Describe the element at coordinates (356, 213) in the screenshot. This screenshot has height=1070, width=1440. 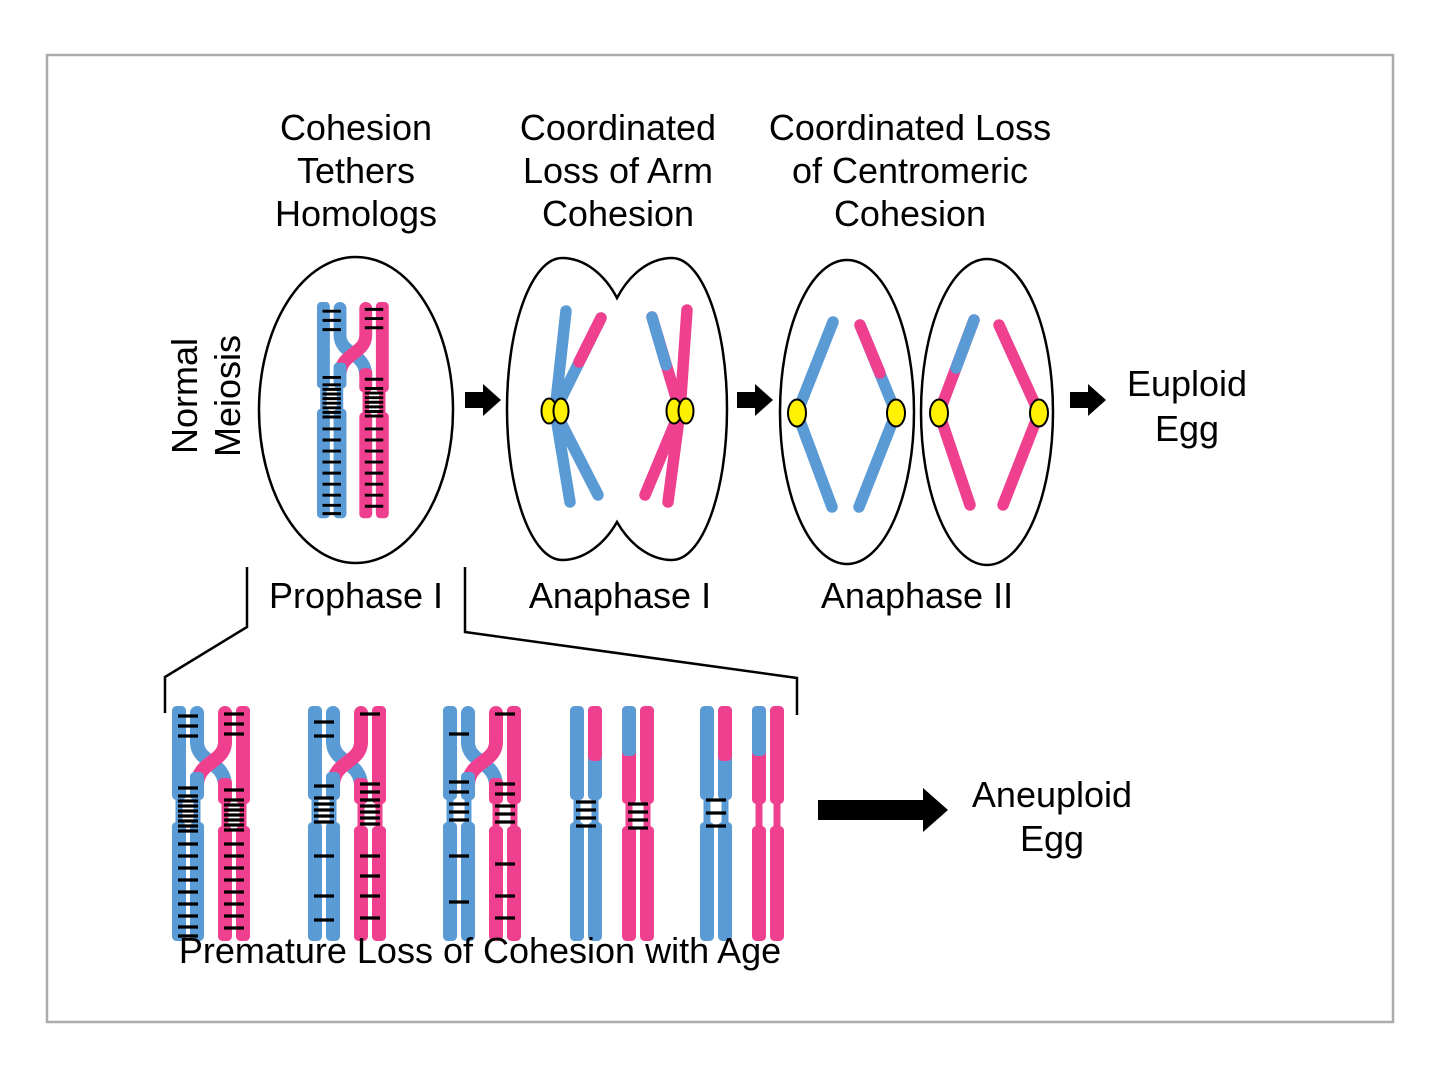
I see `prophase-header-line3: Homologs` at that location.